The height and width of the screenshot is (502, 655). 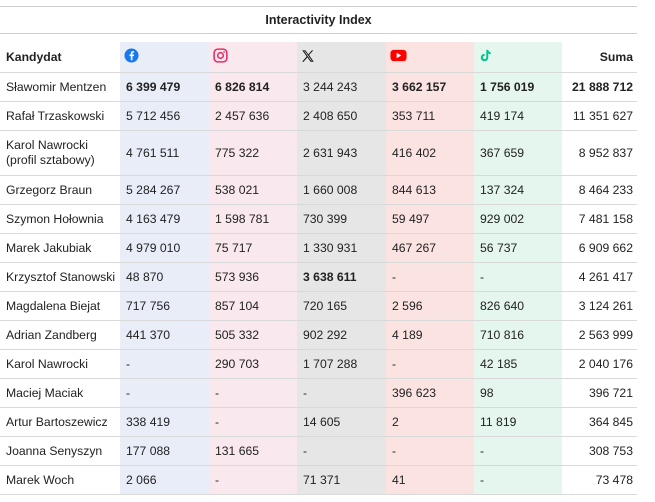 What do you see at coordinates (599, 422) in the screenshot?
I see `cell-sum: 364 845` at bounding box center [599, 422].